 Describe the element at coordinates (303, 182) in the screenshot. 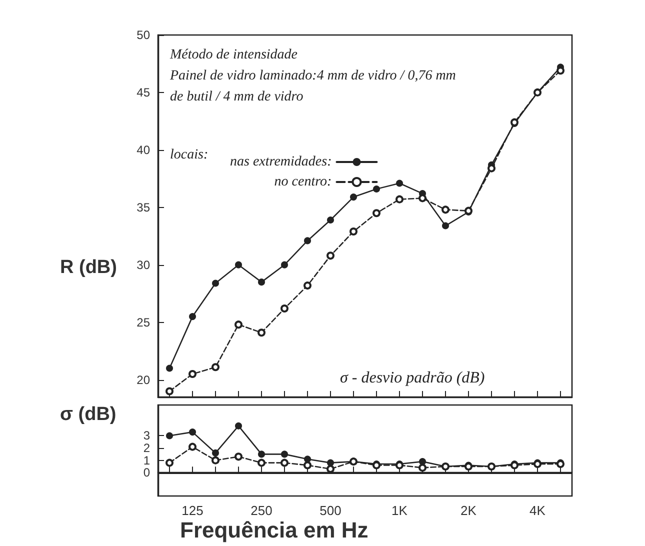

I see `legend-label: no centro:` at that location.